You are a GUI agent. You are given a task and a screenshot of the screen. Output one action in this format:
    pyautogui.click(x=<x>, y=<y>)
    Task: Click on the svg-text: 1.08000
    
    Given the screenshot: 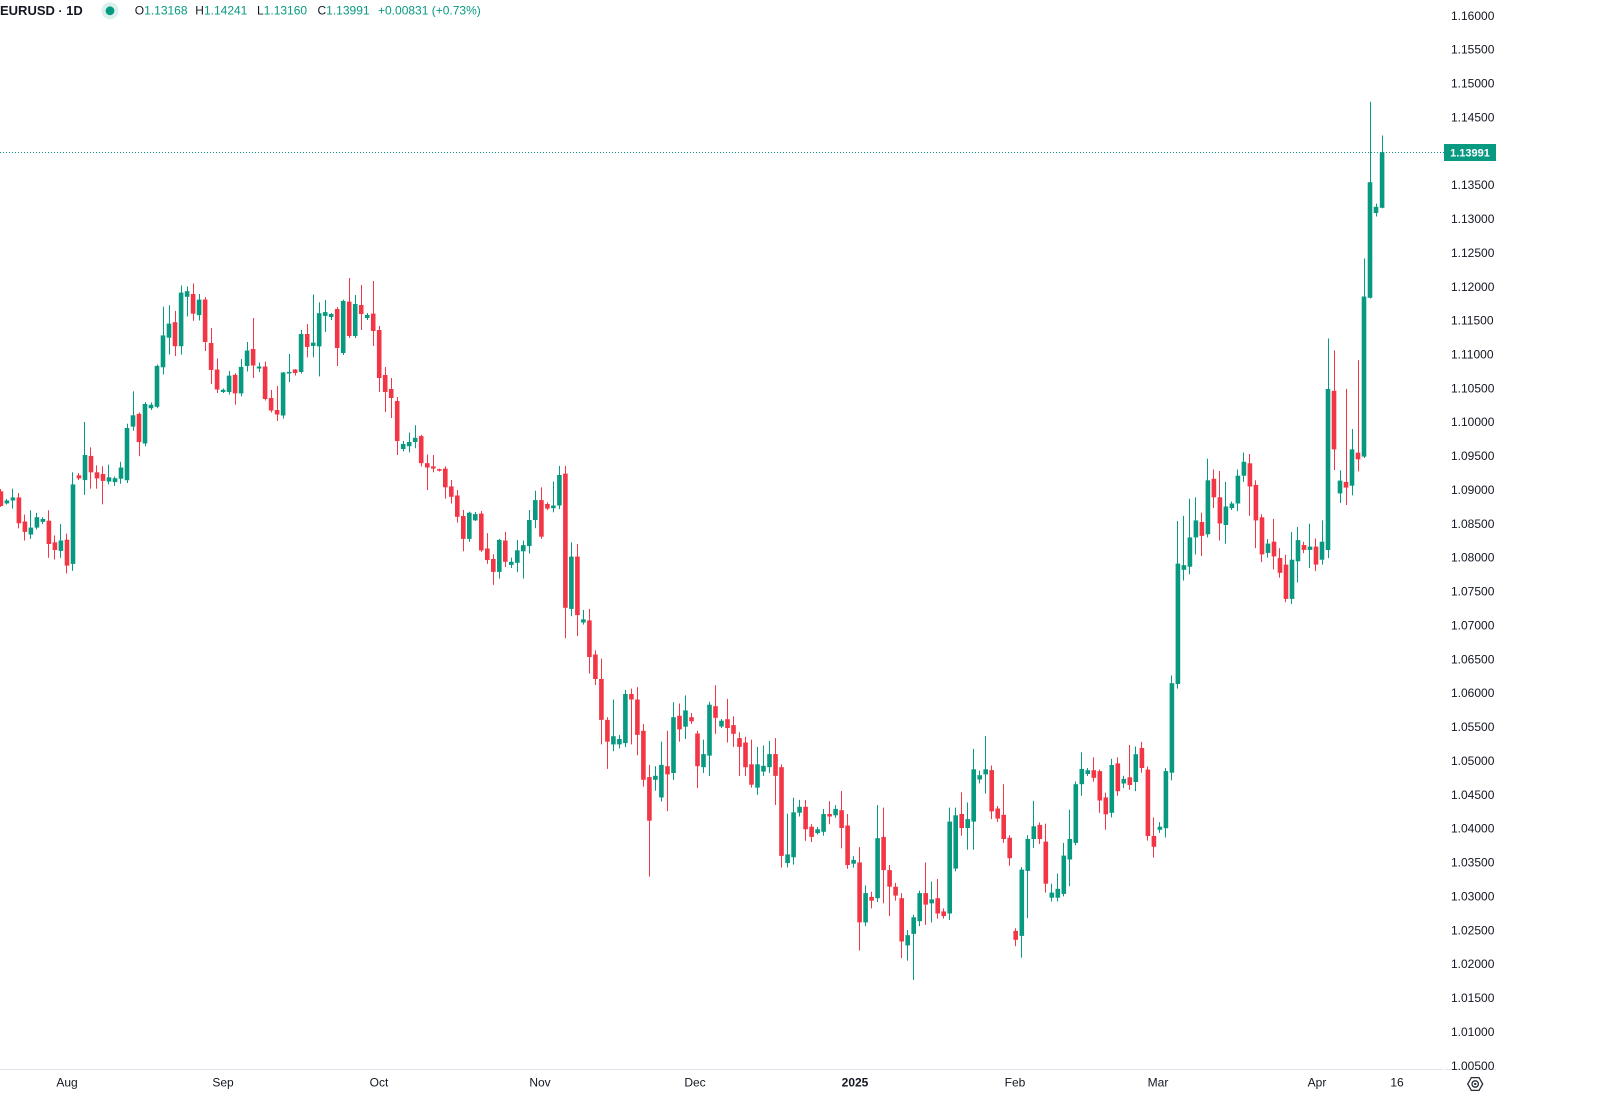 What is the action you would take?
    pyautogui.click(x=1473, y=558)
    